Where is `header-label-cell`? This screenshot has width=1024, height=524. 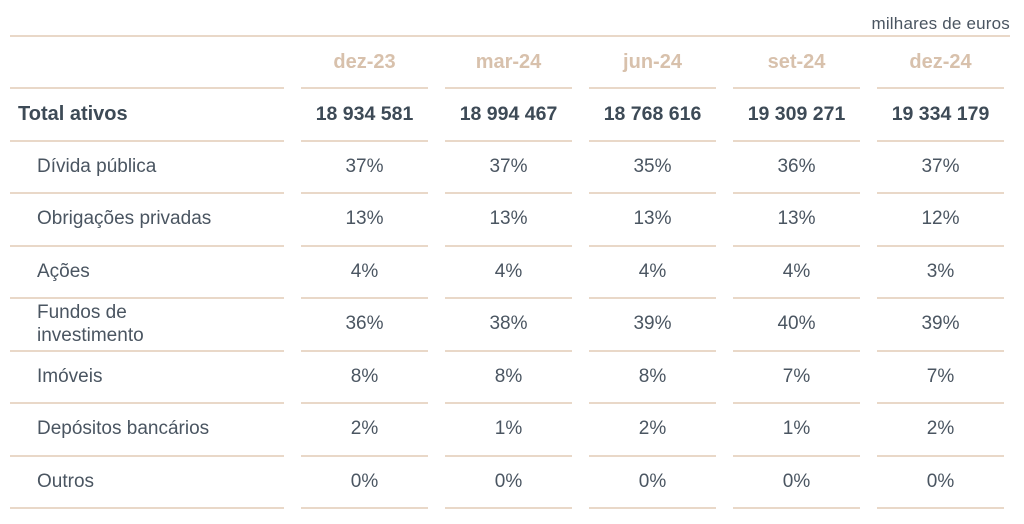
header-label-cell is located at coordinates (147, 63).